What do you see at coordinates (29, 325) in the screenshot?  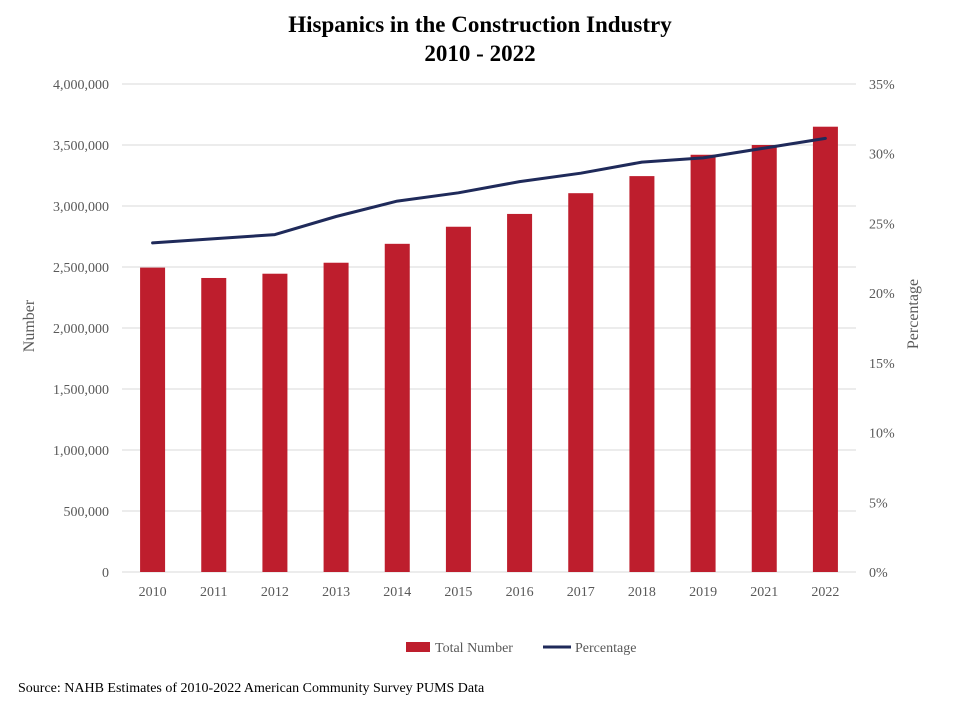 I see `y-left-axis-label: Number` at bounding box center [29, 325].